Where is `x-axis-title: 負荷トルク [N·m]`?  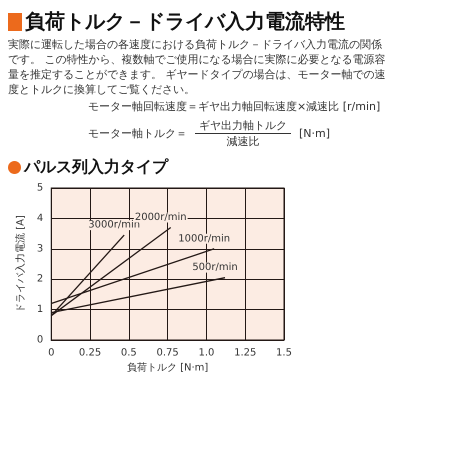
x-axis-title: 負荷トルク [N·m] is located at coordinates (167, 367).